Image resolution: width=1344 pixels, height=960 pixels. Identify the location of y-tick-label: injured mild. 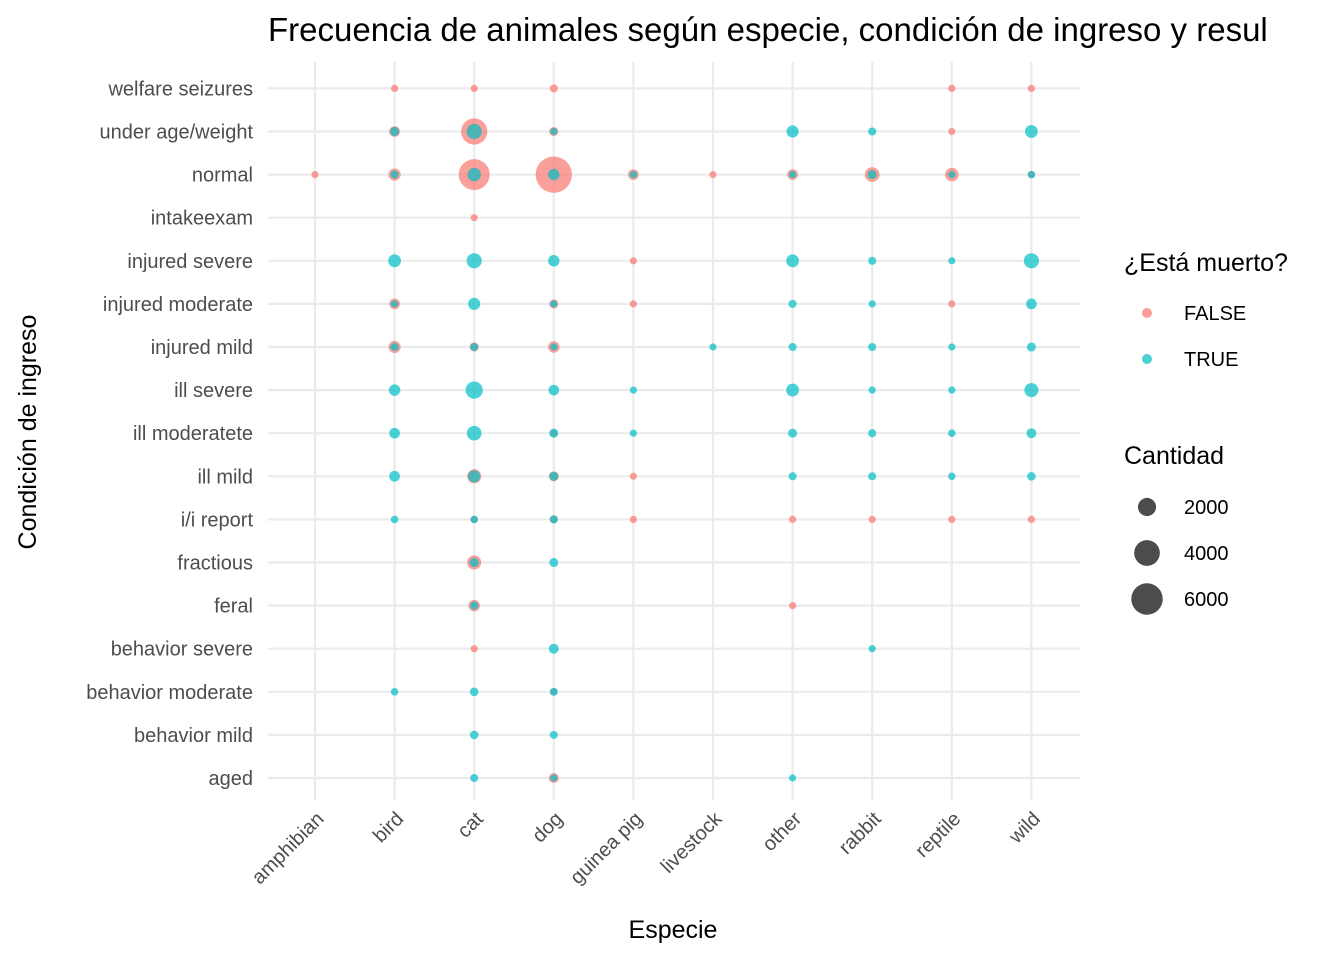
(202, 348).